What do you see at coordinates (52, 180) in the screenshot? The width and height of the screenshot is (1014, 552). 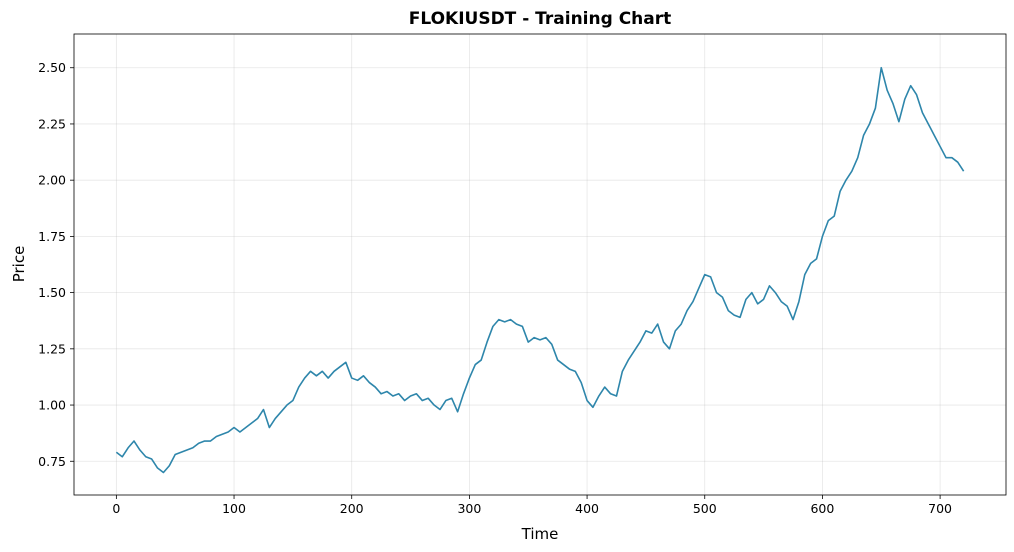 I see `y-tick-label: 2.00` at bounding box center [52, 180].